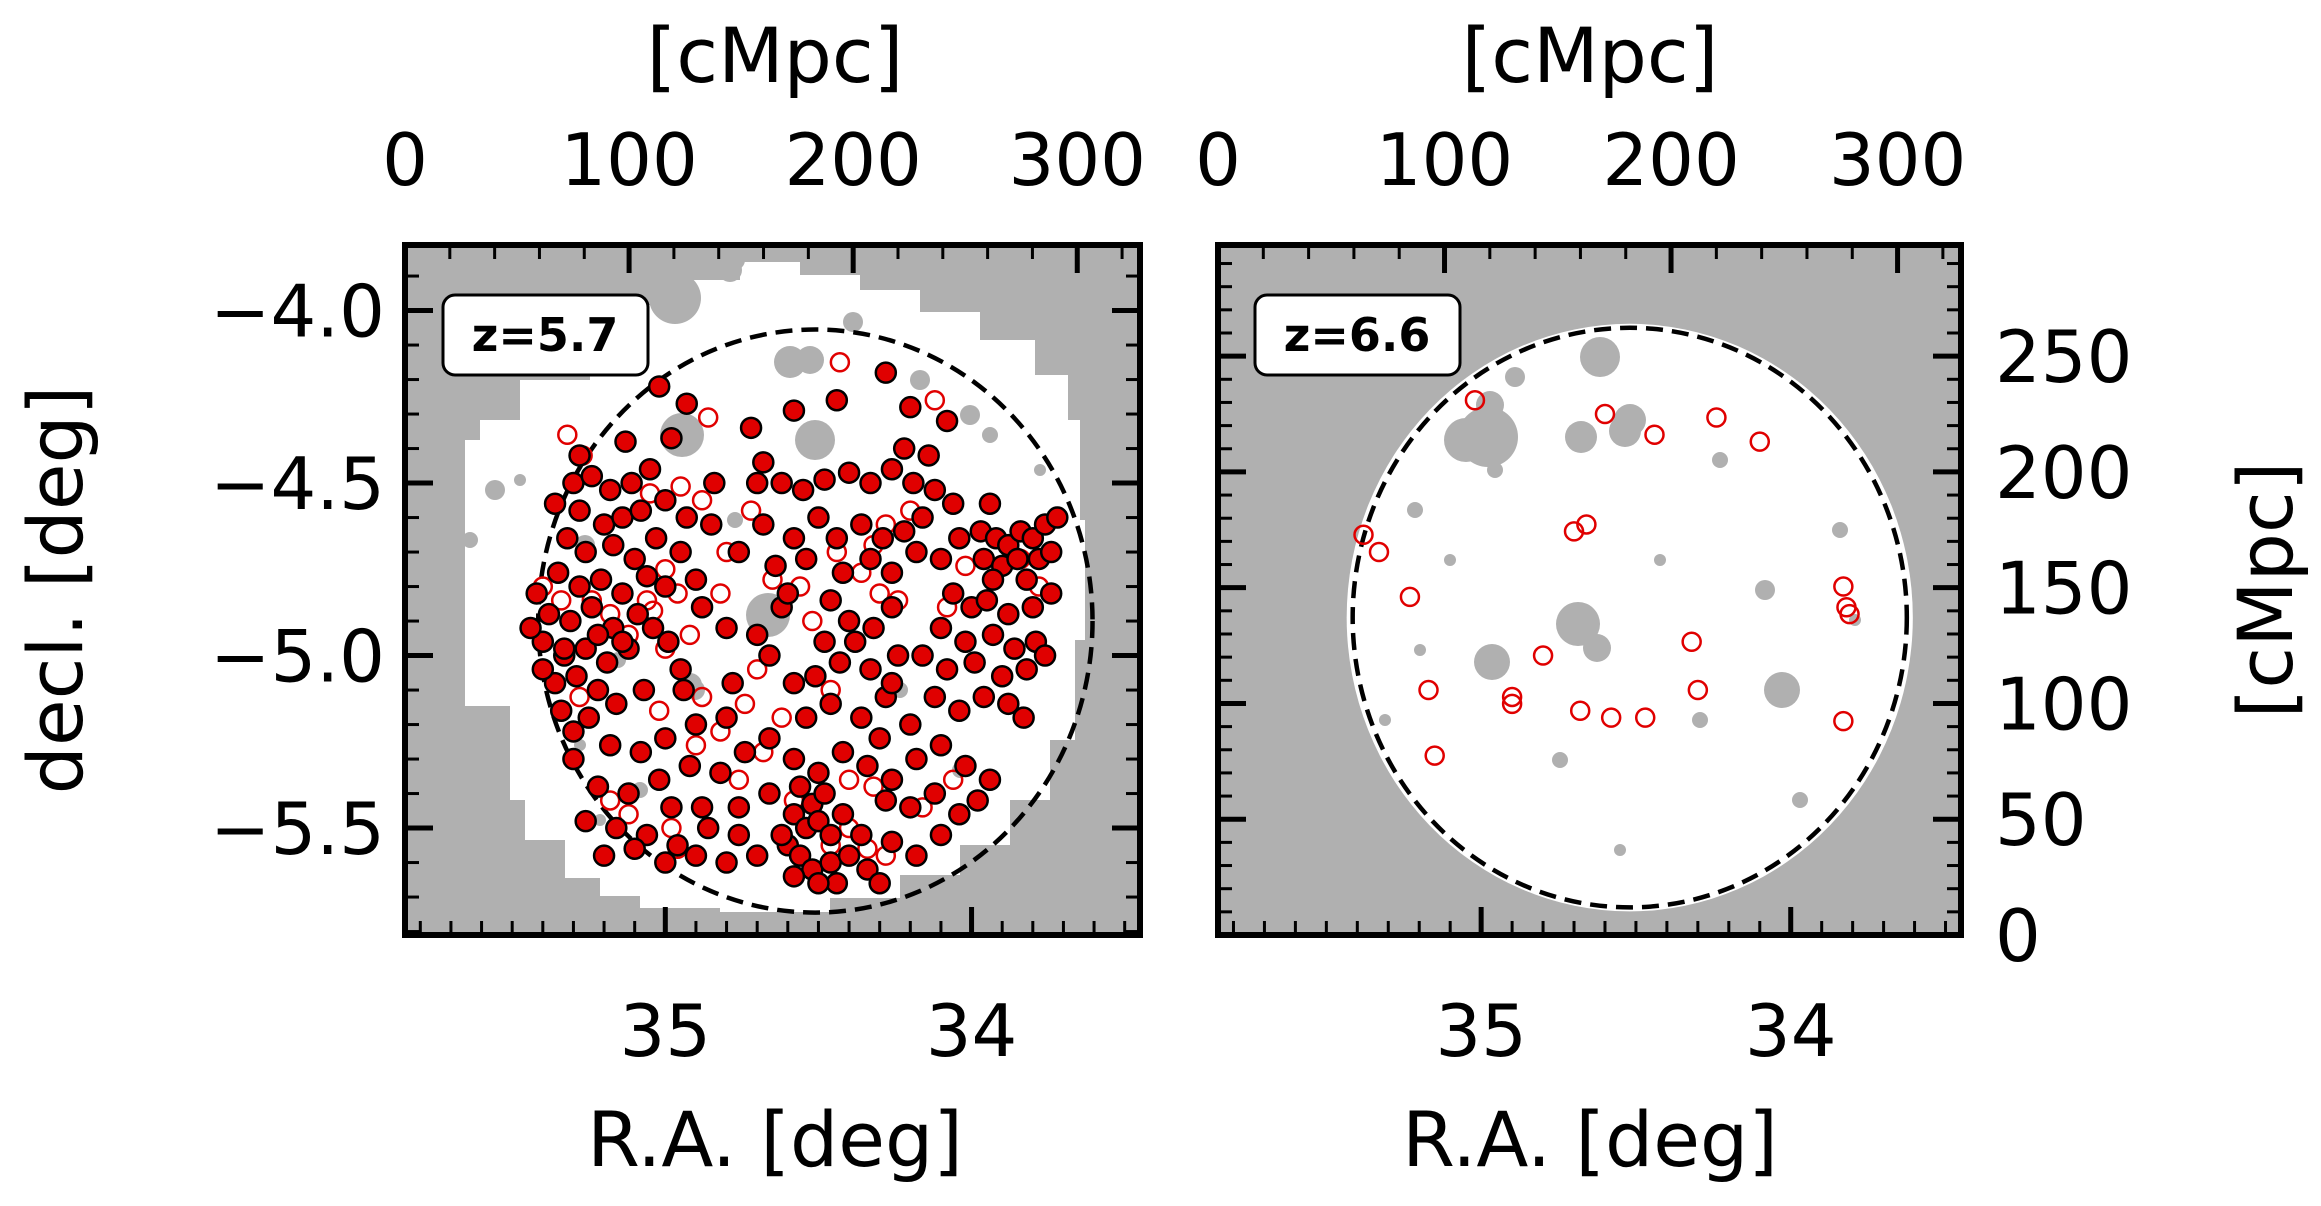 The height and width of the screenshot is (1206, 2321). I want to click on right-cmpc-top-tick-label: 0, so click(1218, 160).